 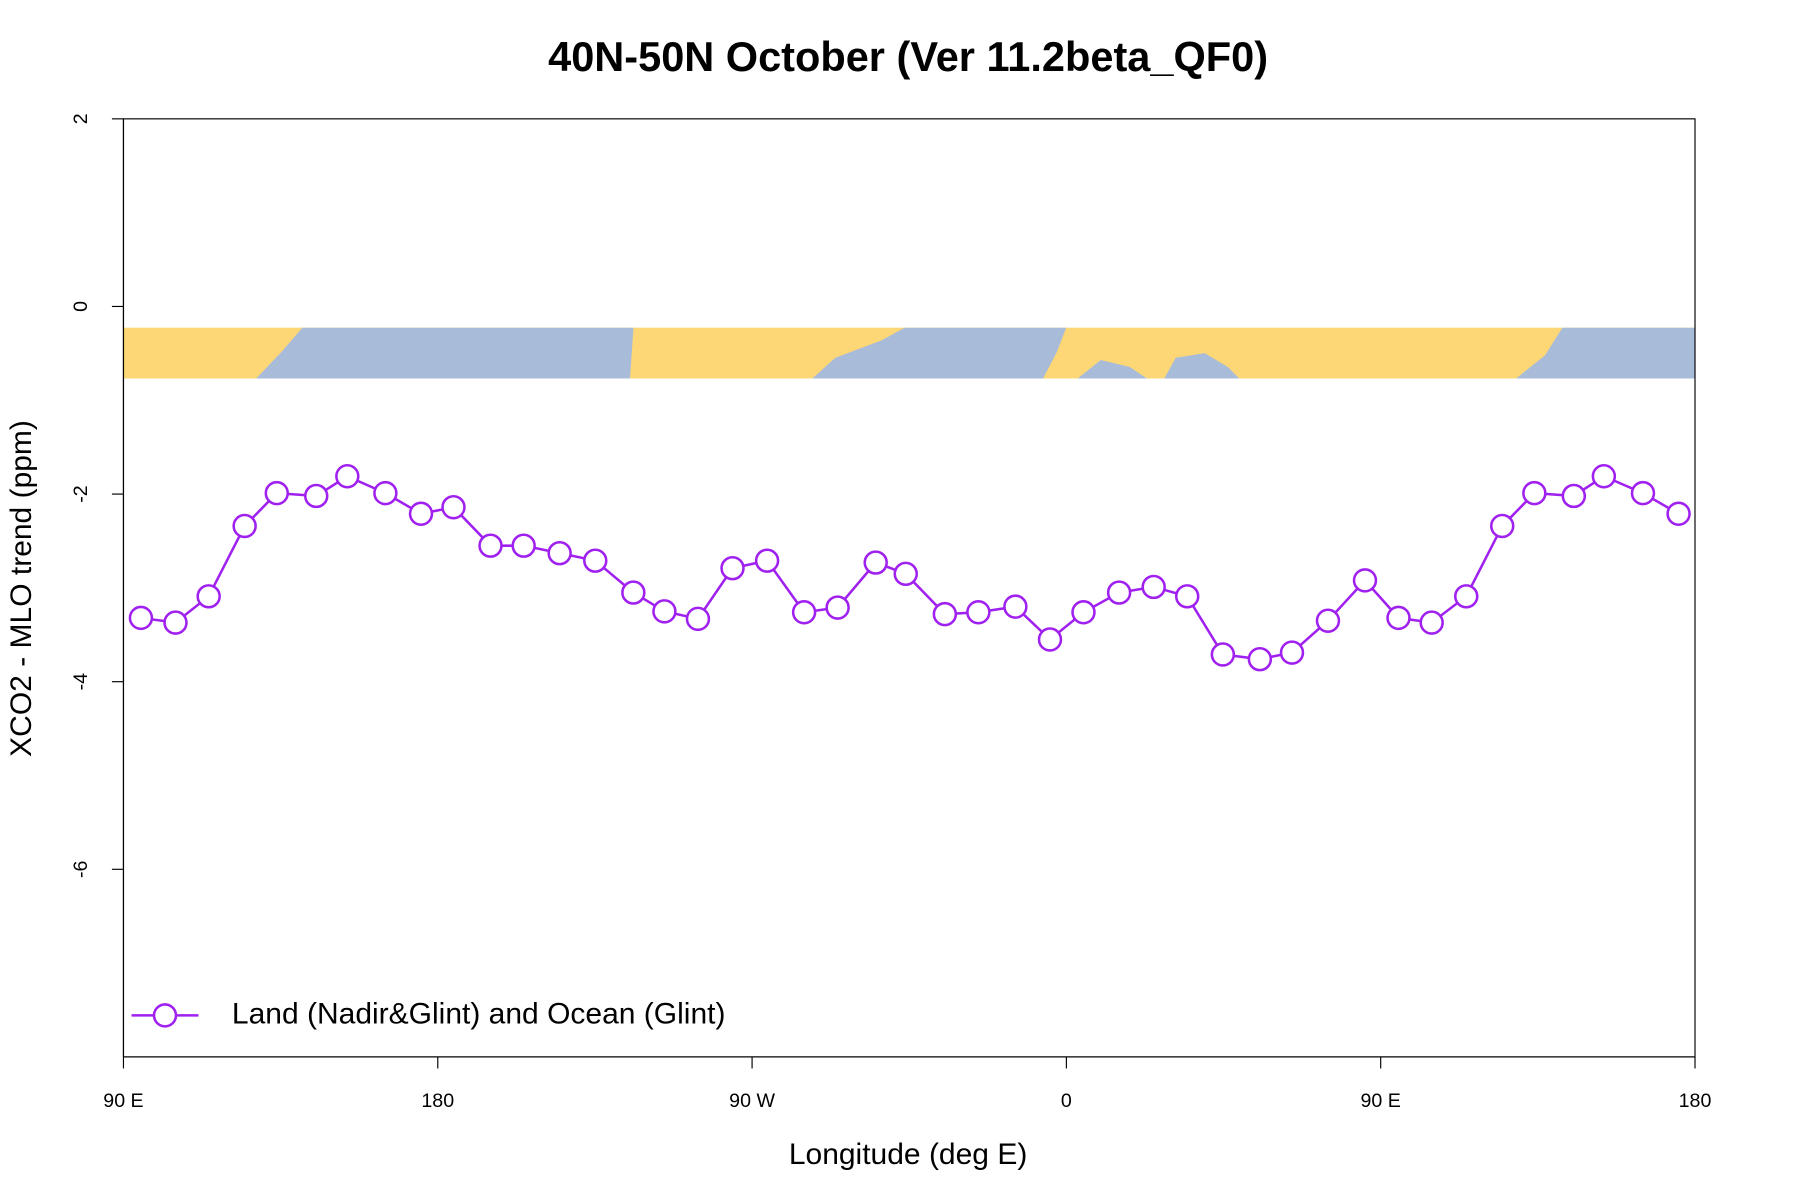 I want to click on y-tick-label: 2, so click(x=81, y=118).